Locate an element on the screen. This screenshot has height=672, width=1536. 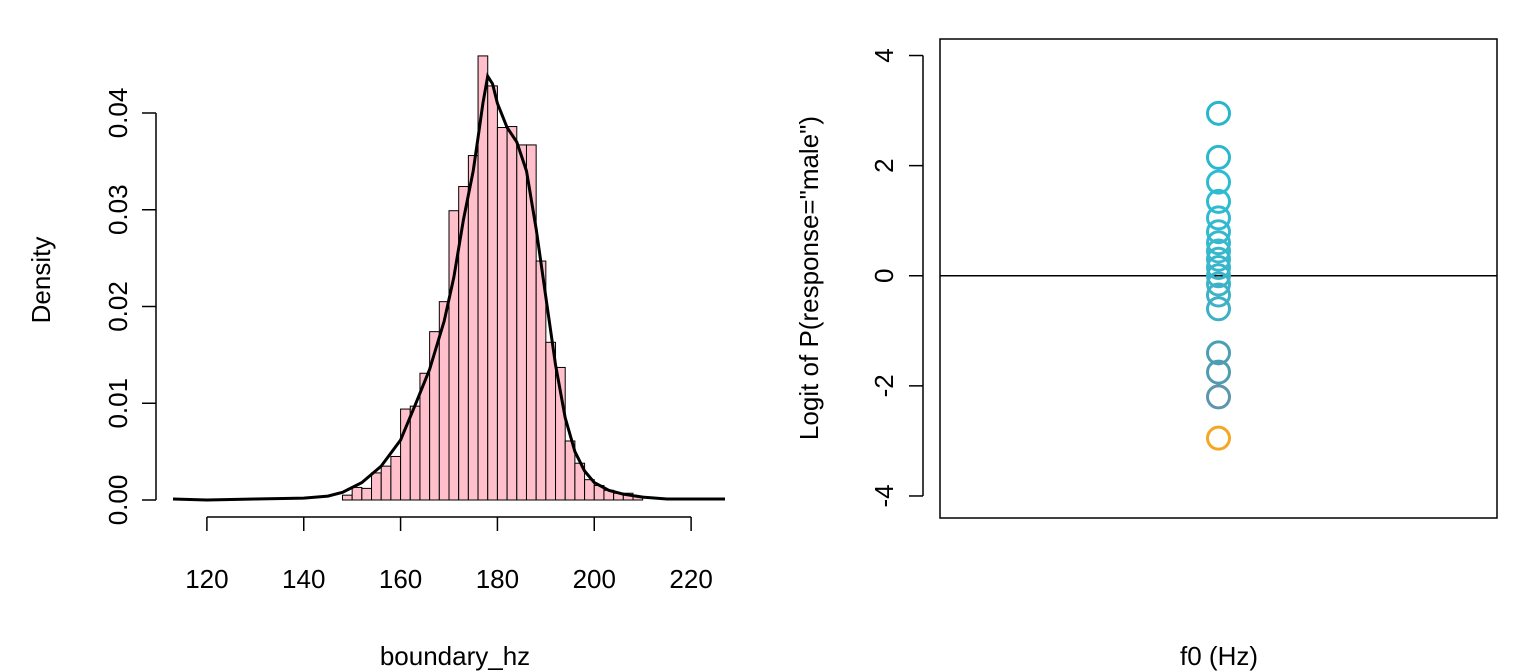
y-axis: -4 -2 0 2 4 is located at coordinates (896, 278).